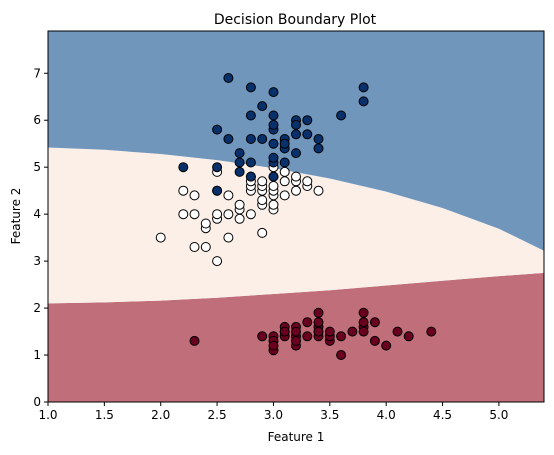 The height and width of the screenshot is (455, 554). Describe the element at coordinates (40, 237) in the screenshot. I see `y-axis-ticks: 0 1 2 3 4 5 6 7` at that location.